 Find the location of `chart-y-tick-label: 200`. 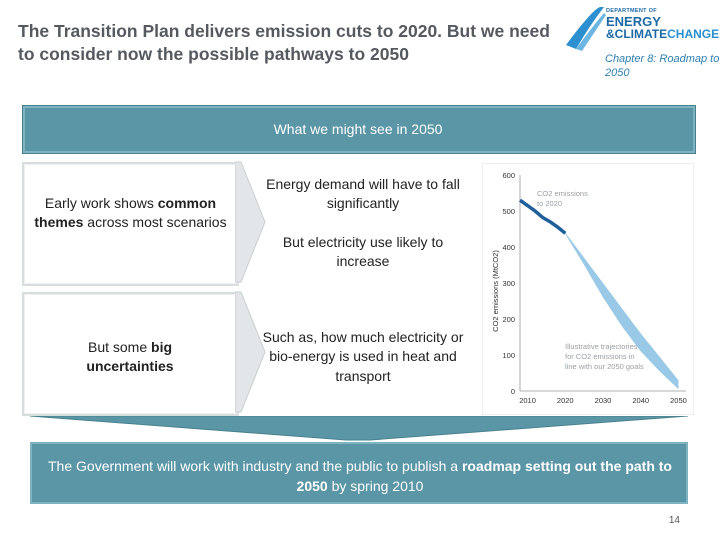

chart-y-tick-label: 200 is located at coordinates (508, 319).